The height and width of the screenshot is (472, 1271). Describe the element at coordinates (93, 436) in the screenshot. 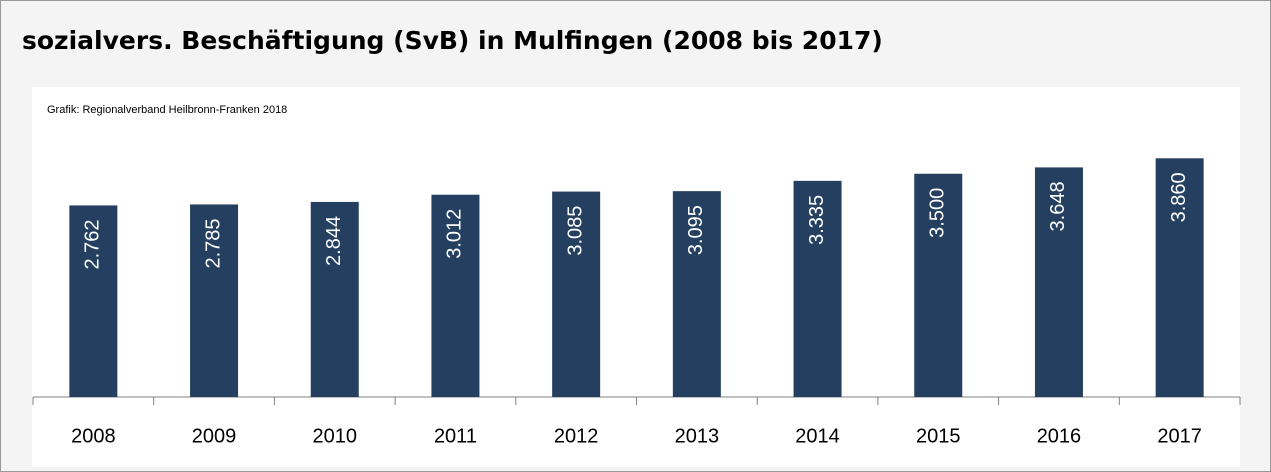

I see `x-tick-label: 2008` at that location.